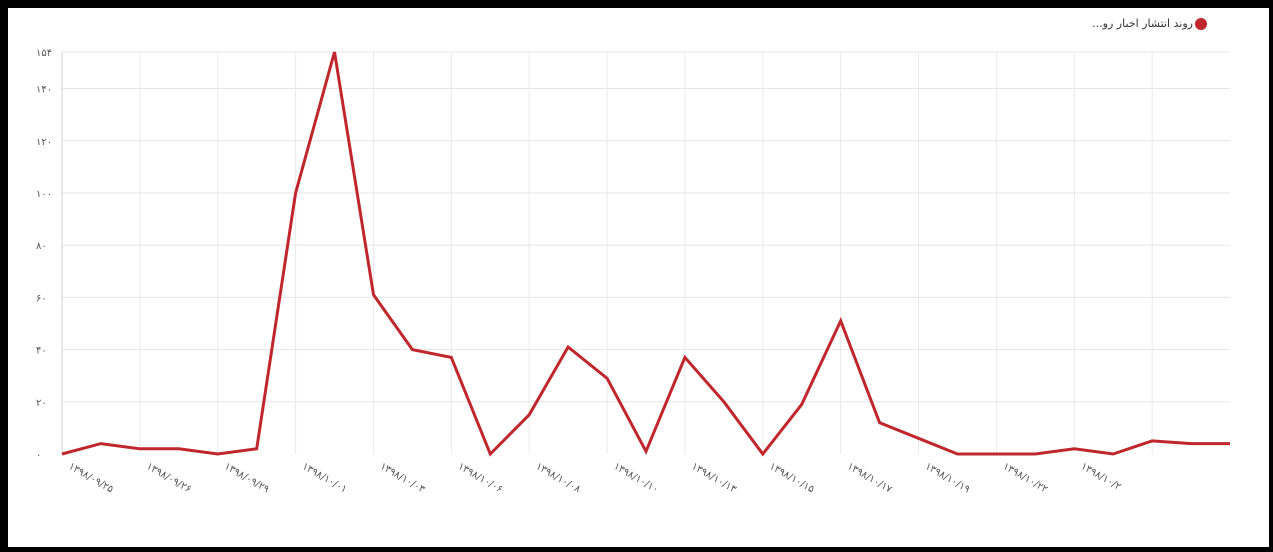 Image resolution: width=1273 pixels, height=552 pixels. Describe the element at coordinates (1142, 23) in the screenshot. I see `legend-label: ...روند انتشار اخبار رو` at that location.